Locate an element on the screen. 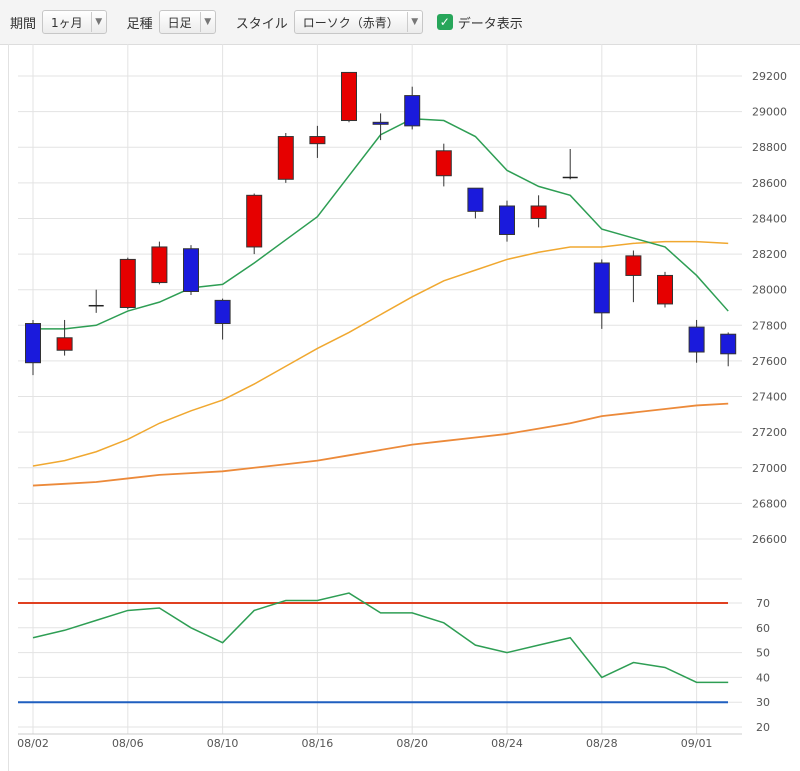 Image resolution: width=800 pixels, height=771 pixels. rsi-y-tick-label: 50 is located at coordinates (763, 653).